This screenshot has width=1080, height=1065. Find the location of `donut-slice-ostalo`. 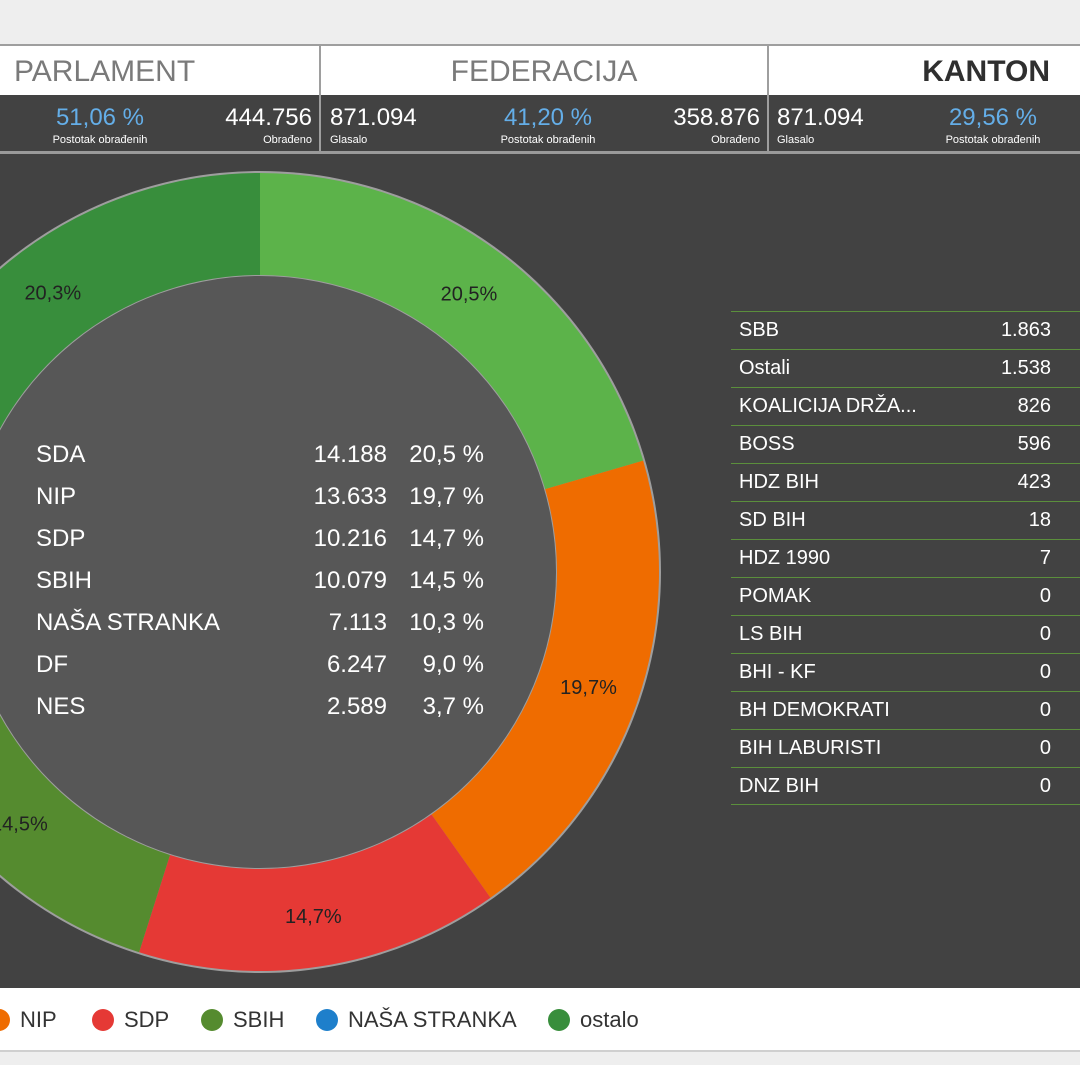

donut-slice-ostalo is located at coordinates (130, 329).